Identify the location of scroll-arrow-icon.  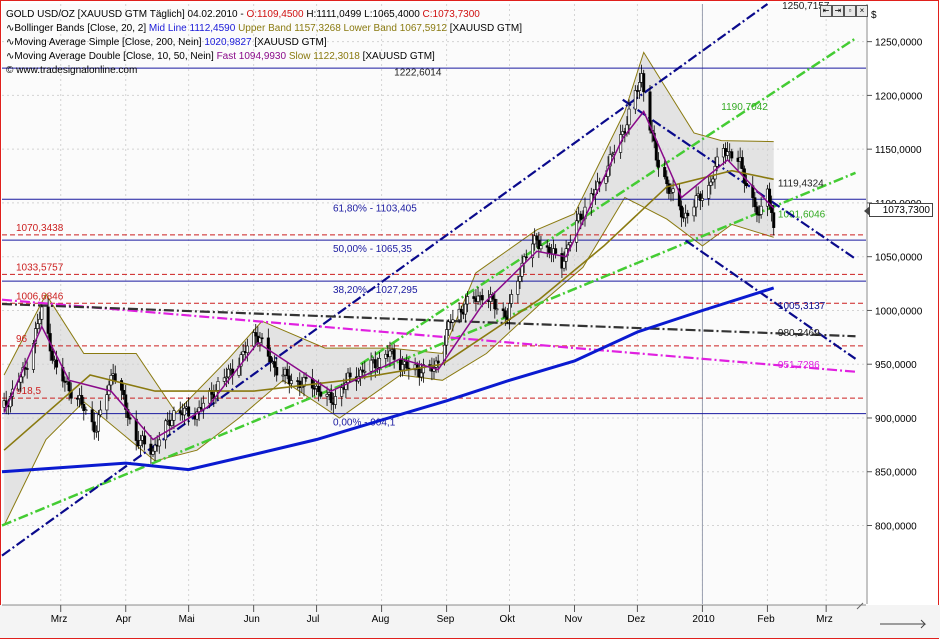
(903, 624).